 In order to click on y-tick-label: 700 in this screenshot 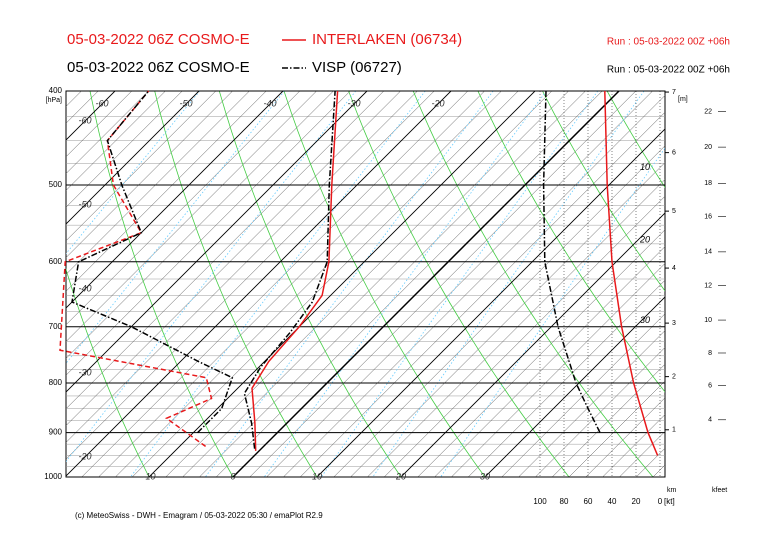, I will do `click(56, 326)`.